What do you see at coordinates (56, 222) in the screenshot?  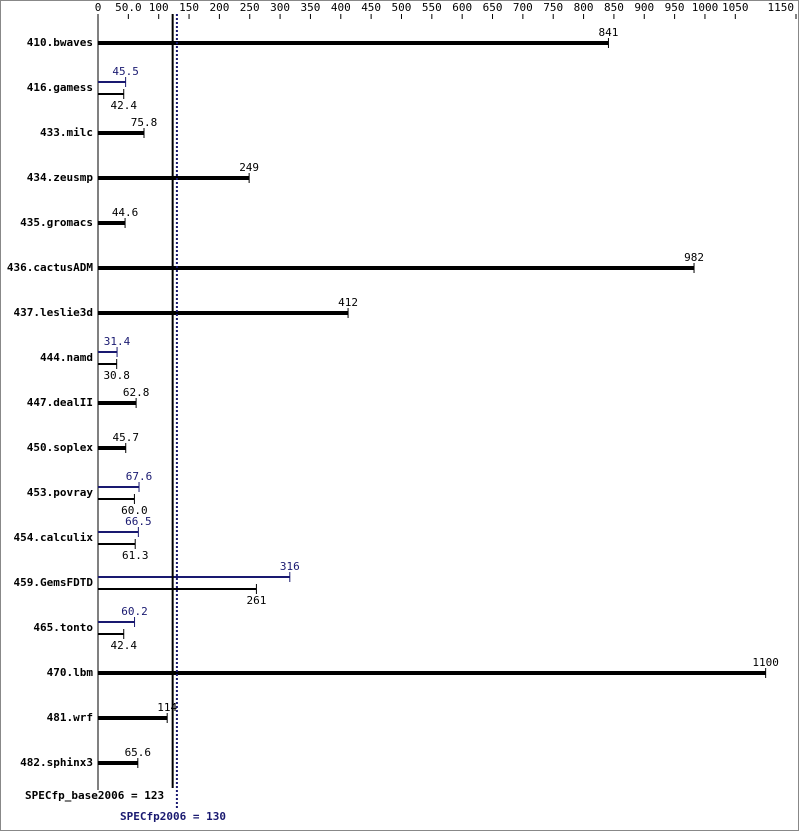 I see `category-label: 435.gromacs` at bounding box center [56, 222].